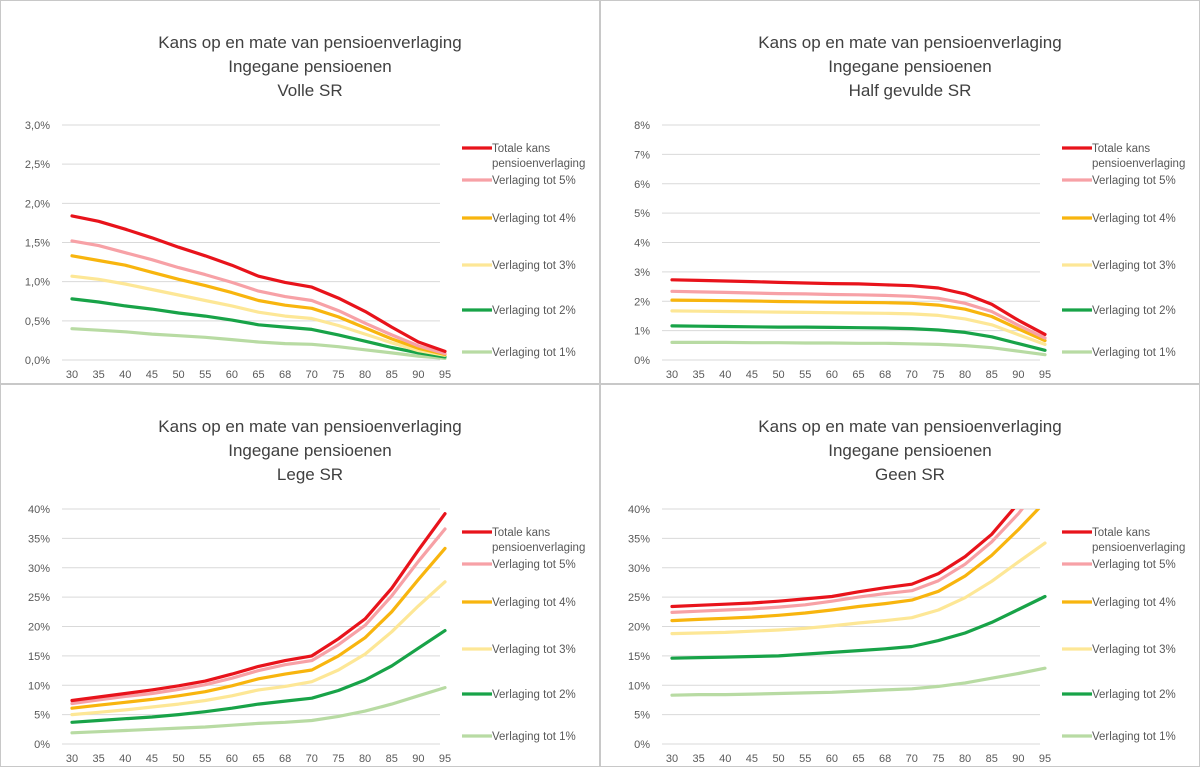 The image size is (1200, 767). Describe the element at coordinates (639, 510) in the screenshot. I see `y-tick-label: 40%` at that location.